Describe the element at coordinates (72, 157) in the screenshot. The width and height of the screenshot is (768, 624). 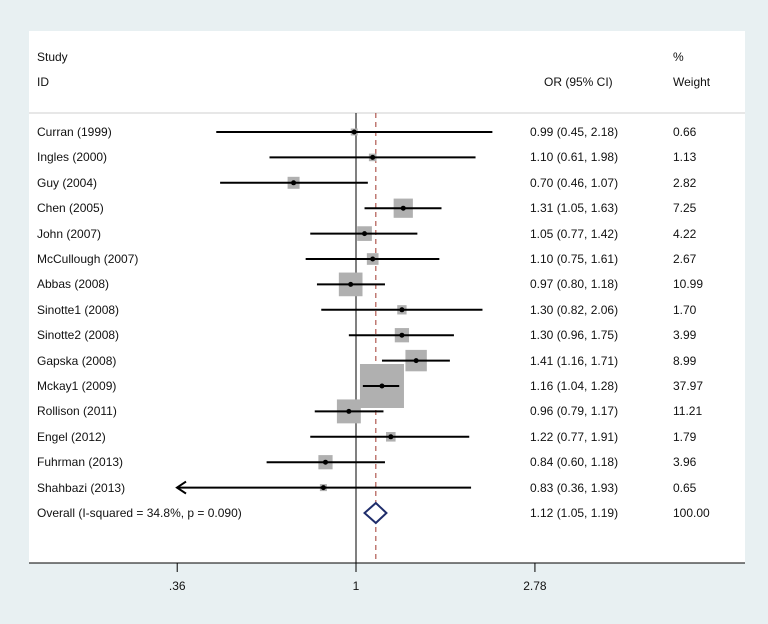
I see `study-label: Ingles (2000)` at that location.